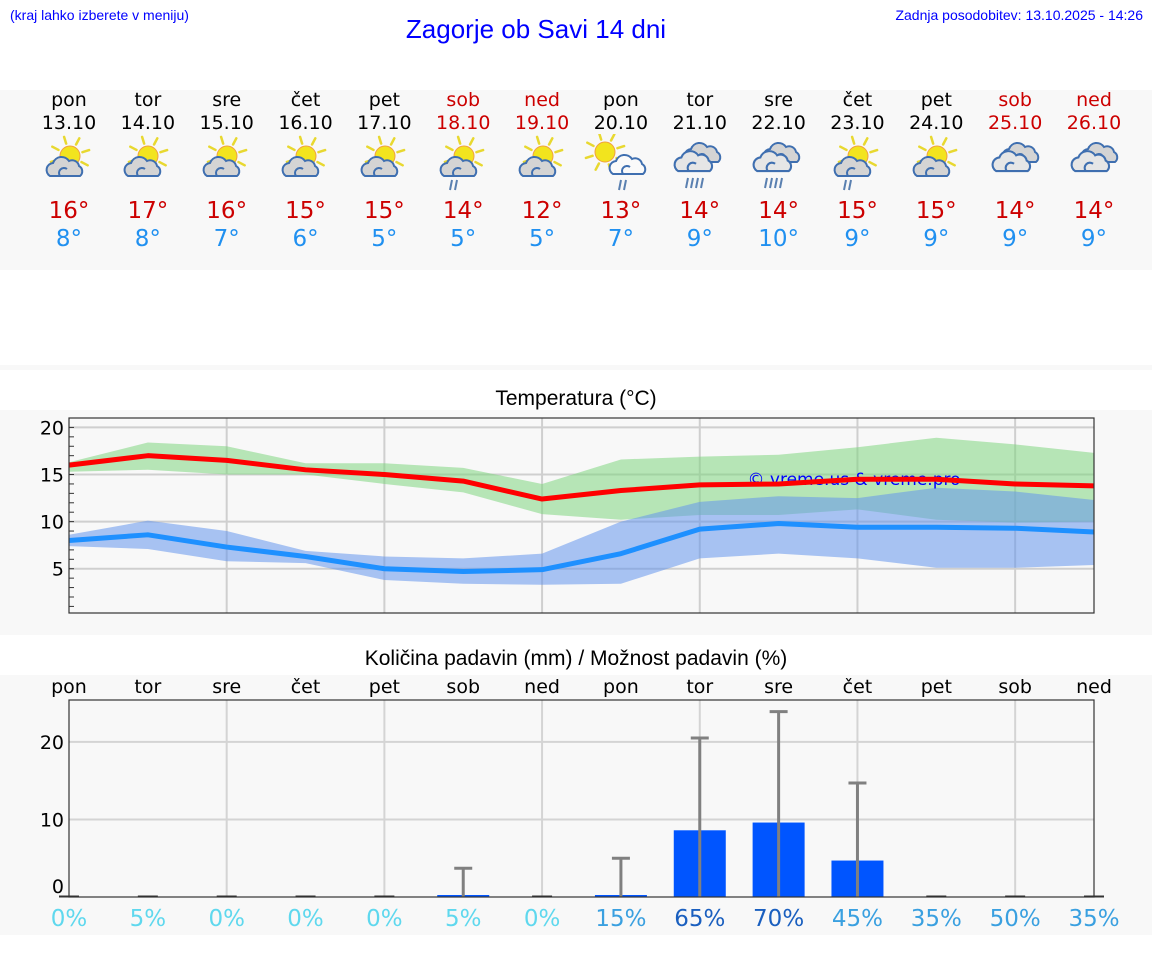  I want to click on min-temperature-line, so click(581, 548).